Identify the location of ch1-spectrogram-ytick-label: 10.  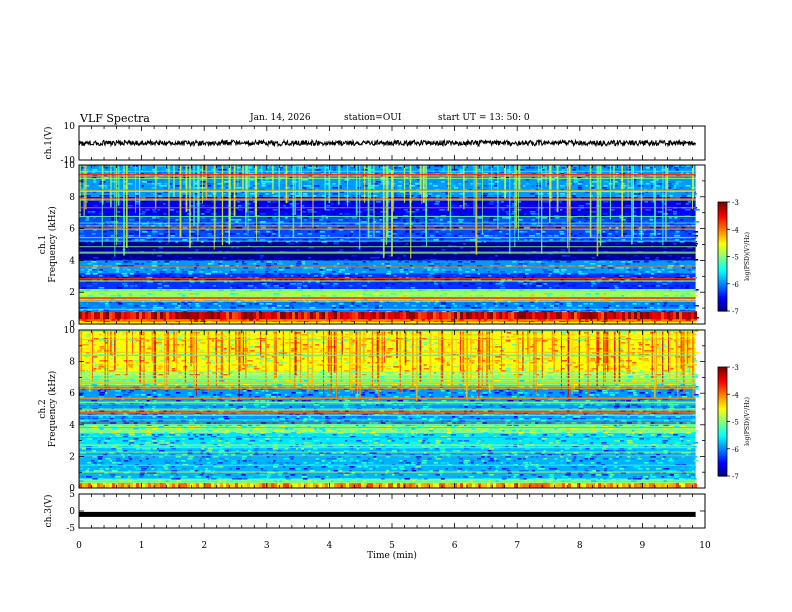
(70, 166).